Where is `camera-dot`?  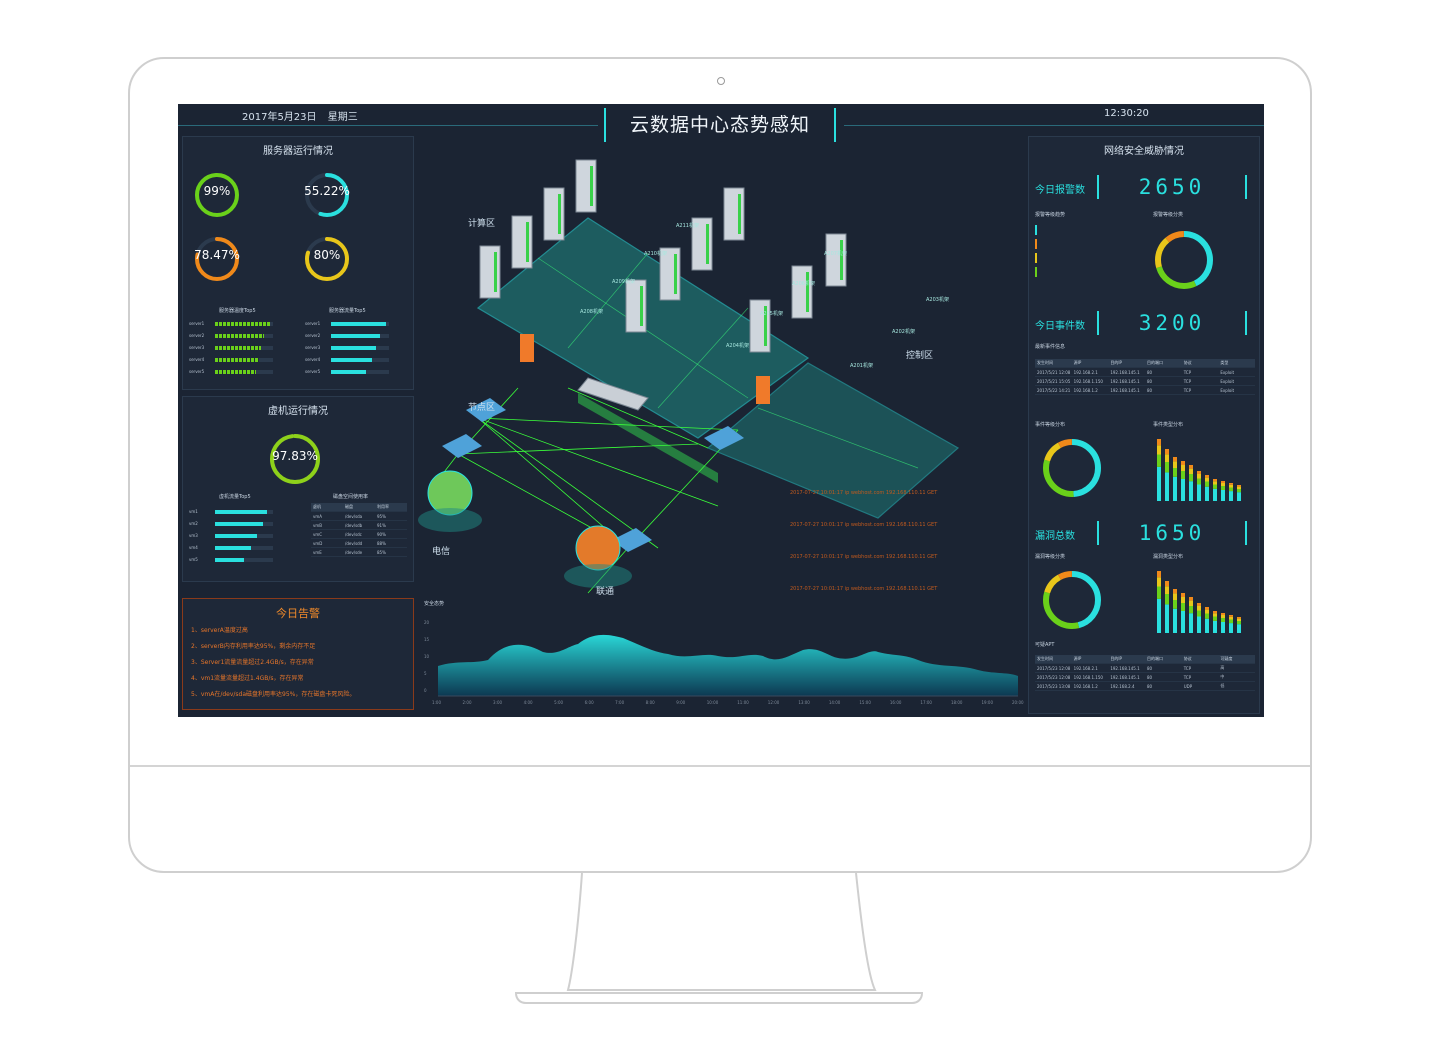 camera-dot is located at coordinates (721, 81).